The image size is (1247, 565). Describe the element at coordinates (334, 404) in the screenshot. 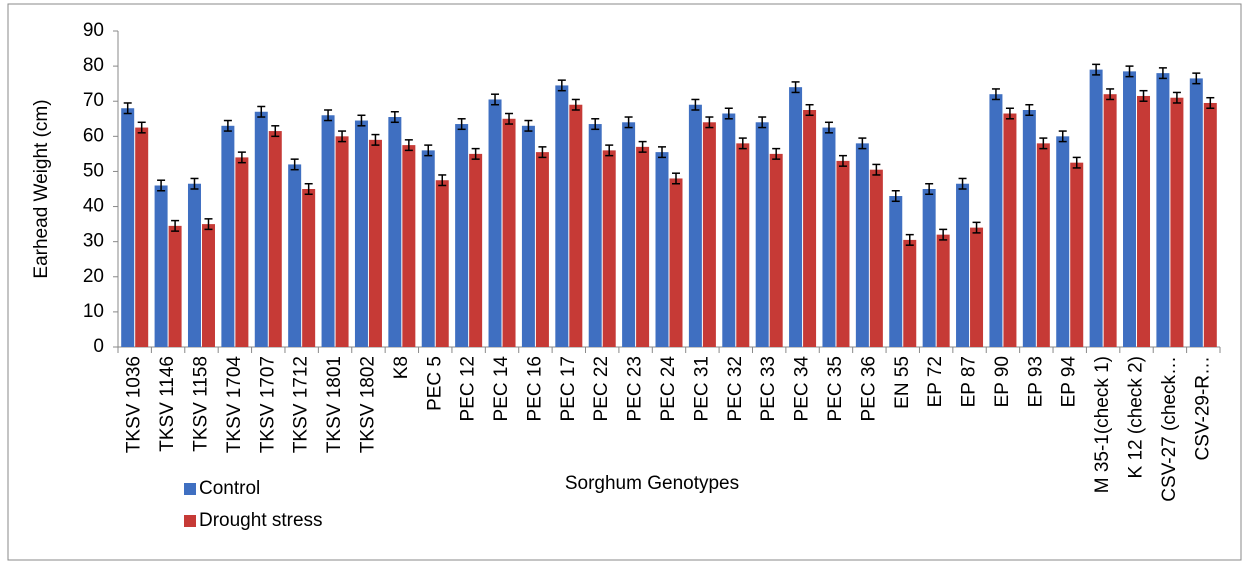

I see `x-tick-label: TKSV 1801` at that location.